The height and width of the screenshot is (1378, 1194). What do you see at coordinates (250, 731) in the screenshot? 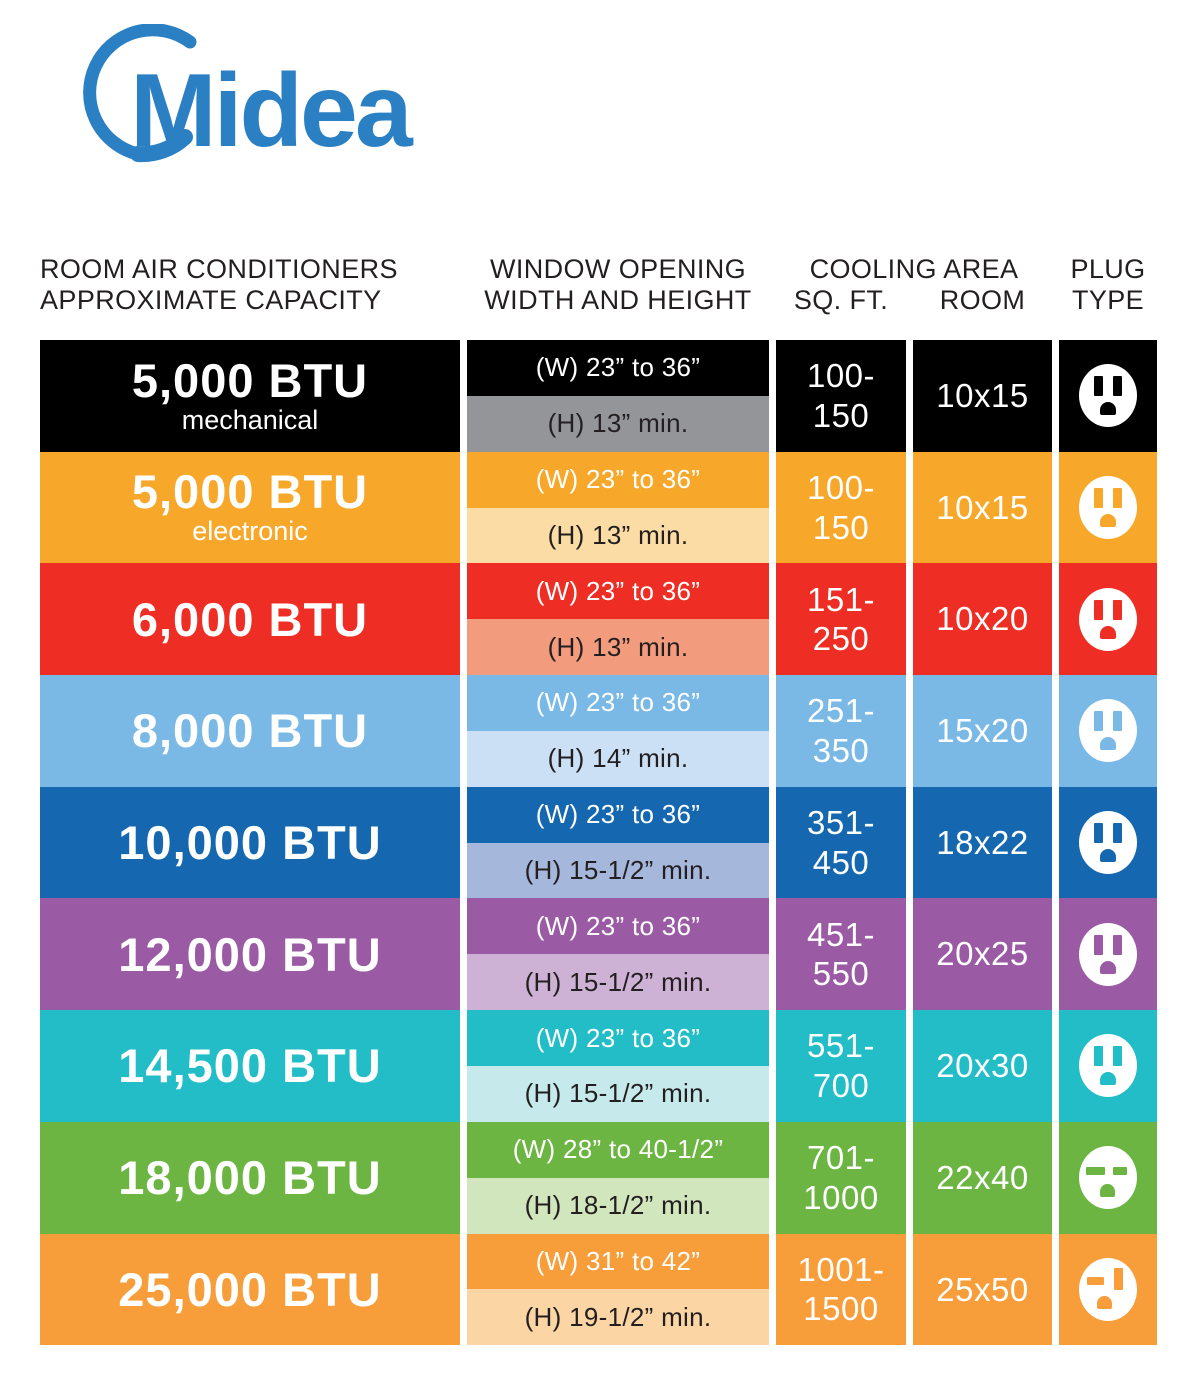
I see `capacity-value: 8,000 BTU` at bounding box center [250, 731].